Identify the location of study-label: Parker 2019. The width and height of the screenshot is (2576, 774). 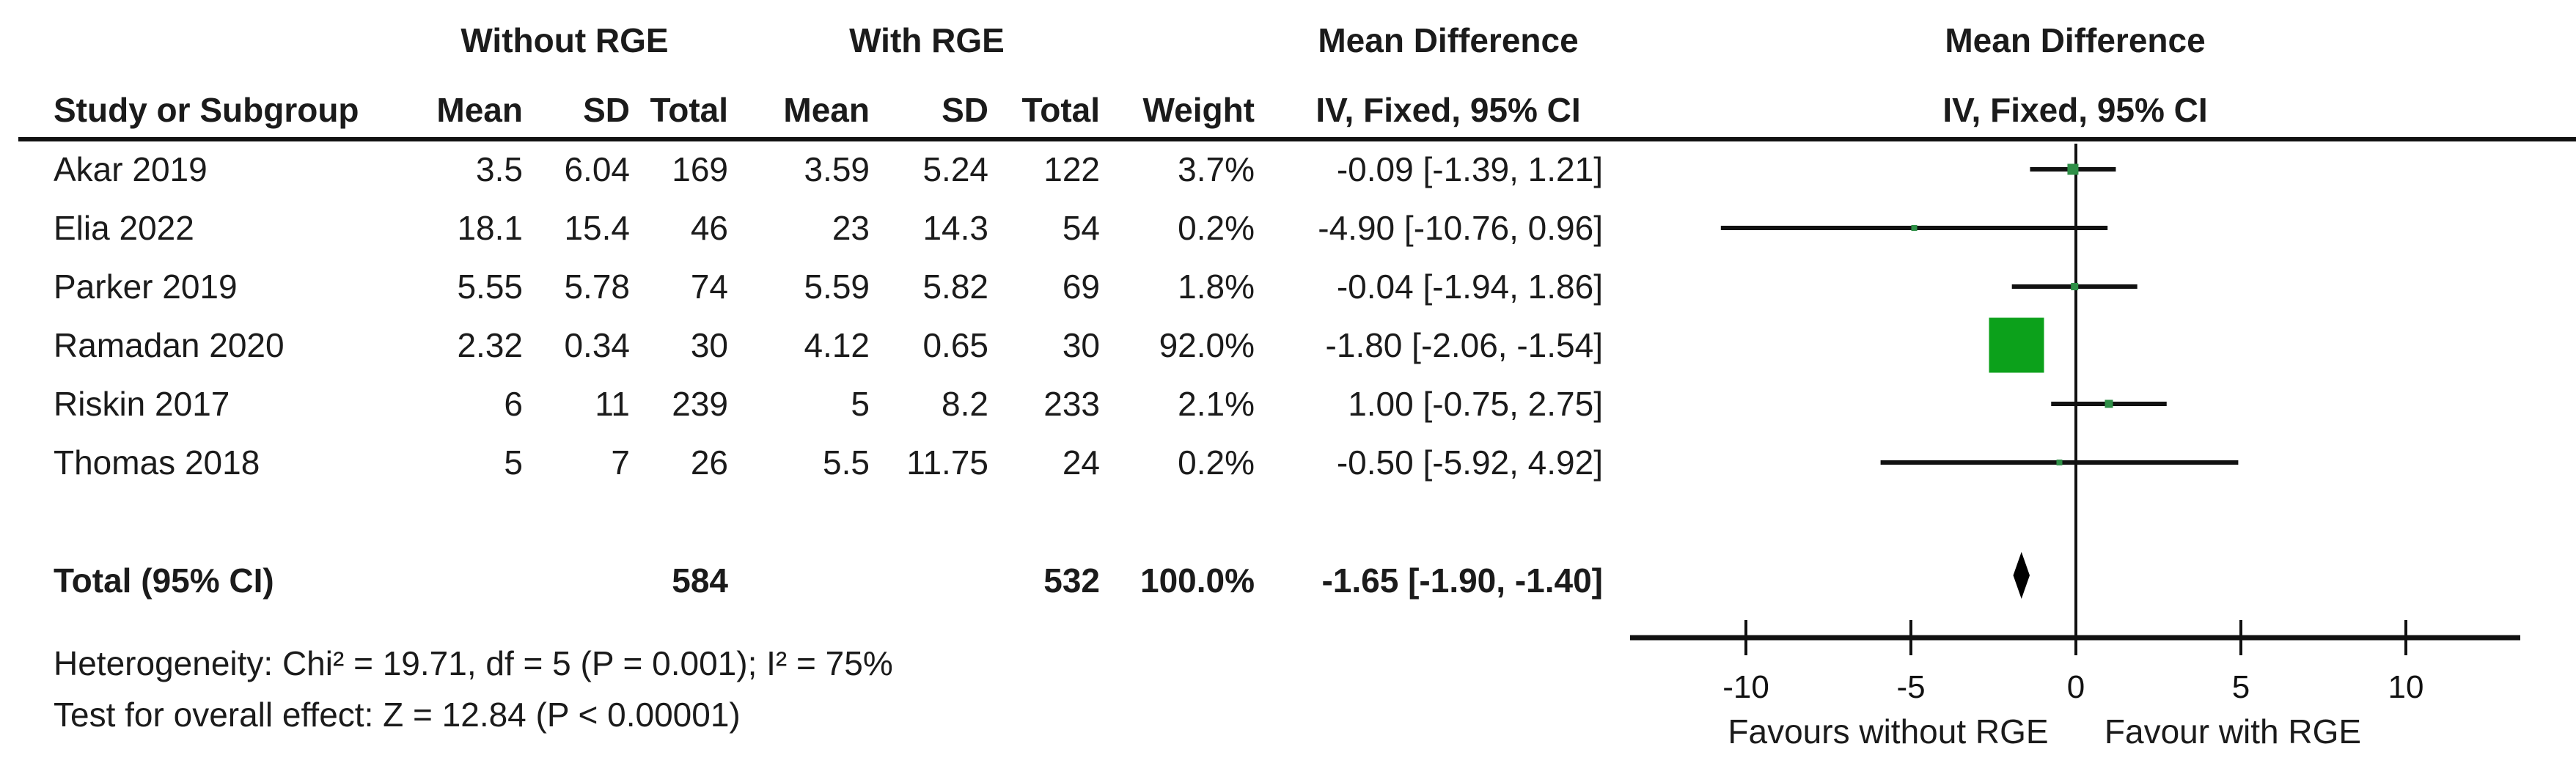
(146, 287).